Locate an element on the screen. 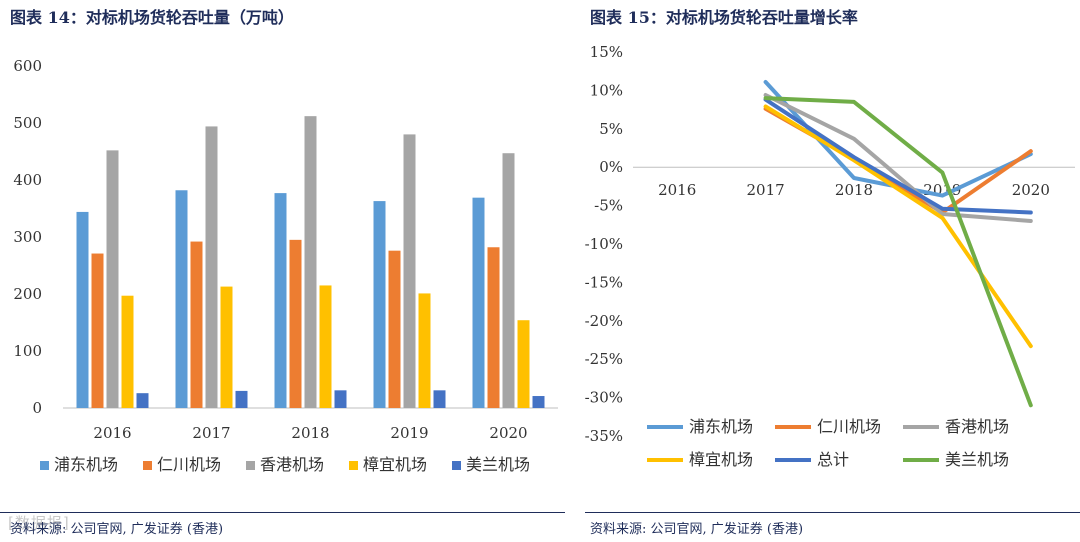 Image resolution: width=1080 pixels, height=542 pixels. bar-series-2-2016 is located at coordinates (112, 279).